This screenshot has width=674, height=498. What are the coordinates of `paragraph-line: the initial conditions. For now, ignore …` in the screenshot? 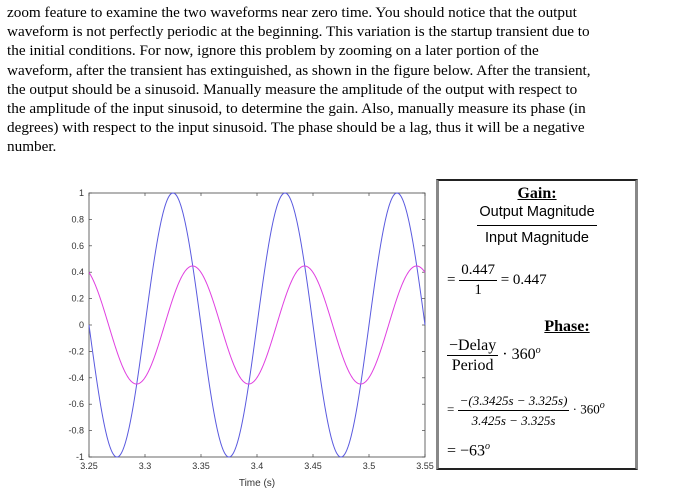 It's located at (273, 51).